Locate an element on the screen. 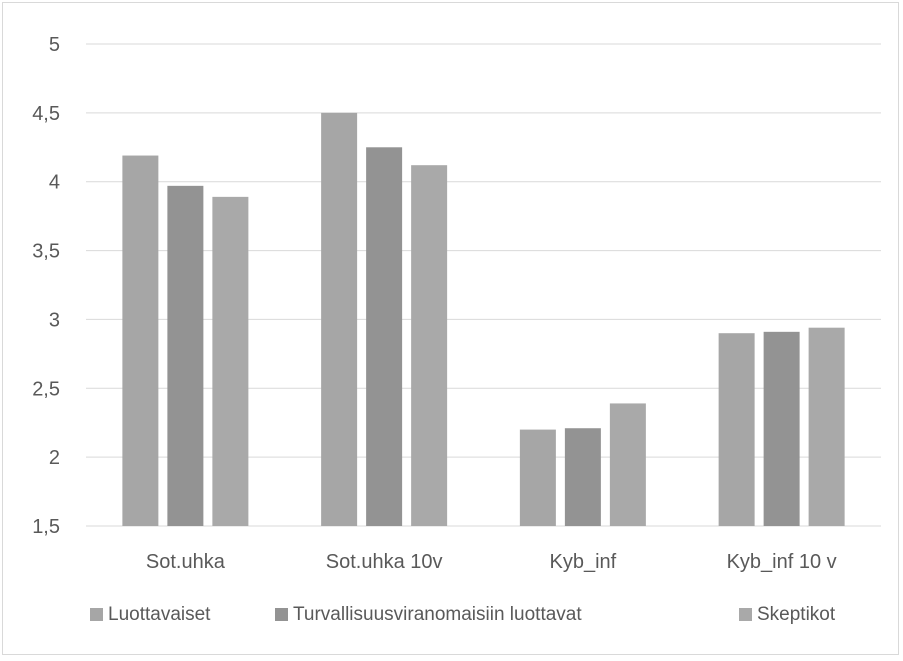  y-tick-label: 5 is located at coordinates (54, 45).